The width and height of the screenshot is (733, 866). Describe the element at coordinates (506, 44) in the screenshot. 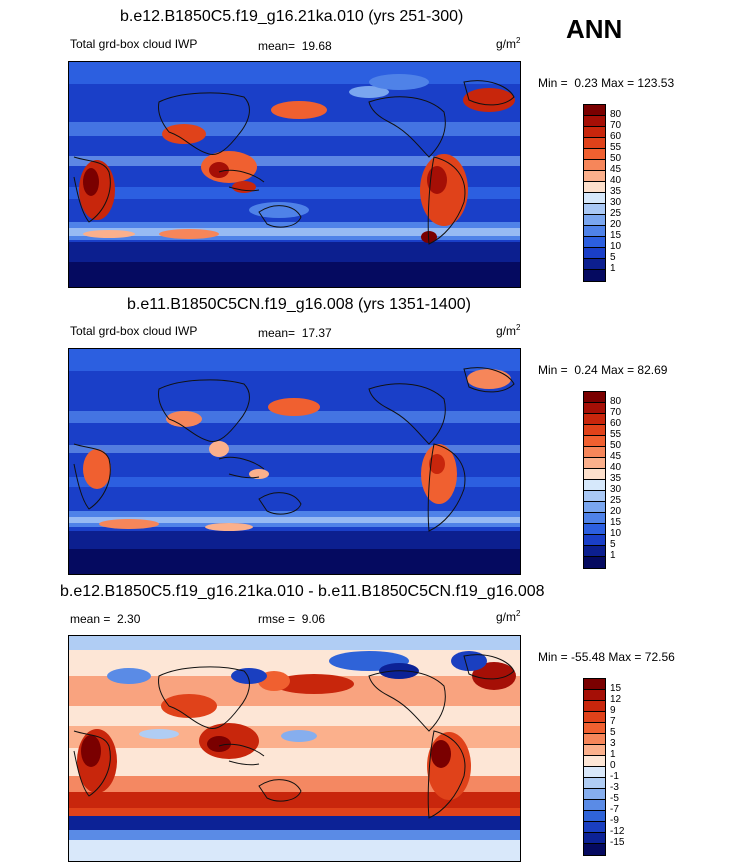

I see `panel-1-units-text: g/m` at that location.